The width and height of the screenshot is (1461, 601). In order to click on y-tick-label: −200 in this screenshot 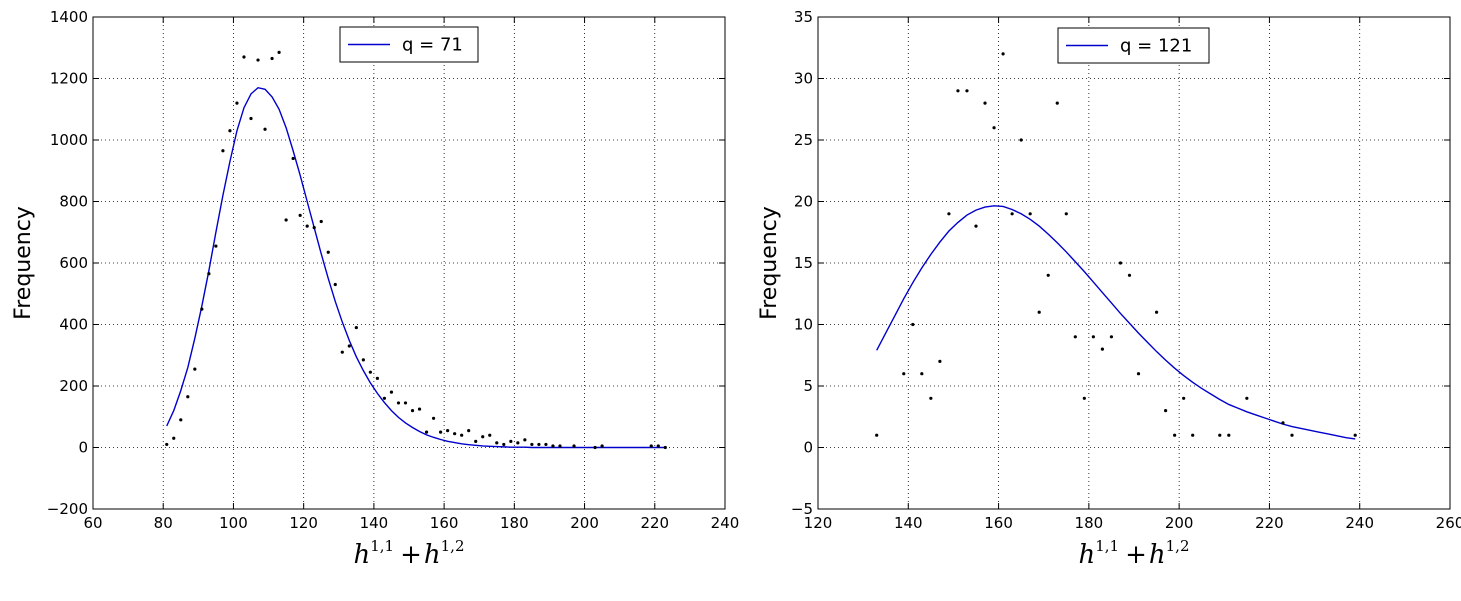, I will do `click(67, 509)`.